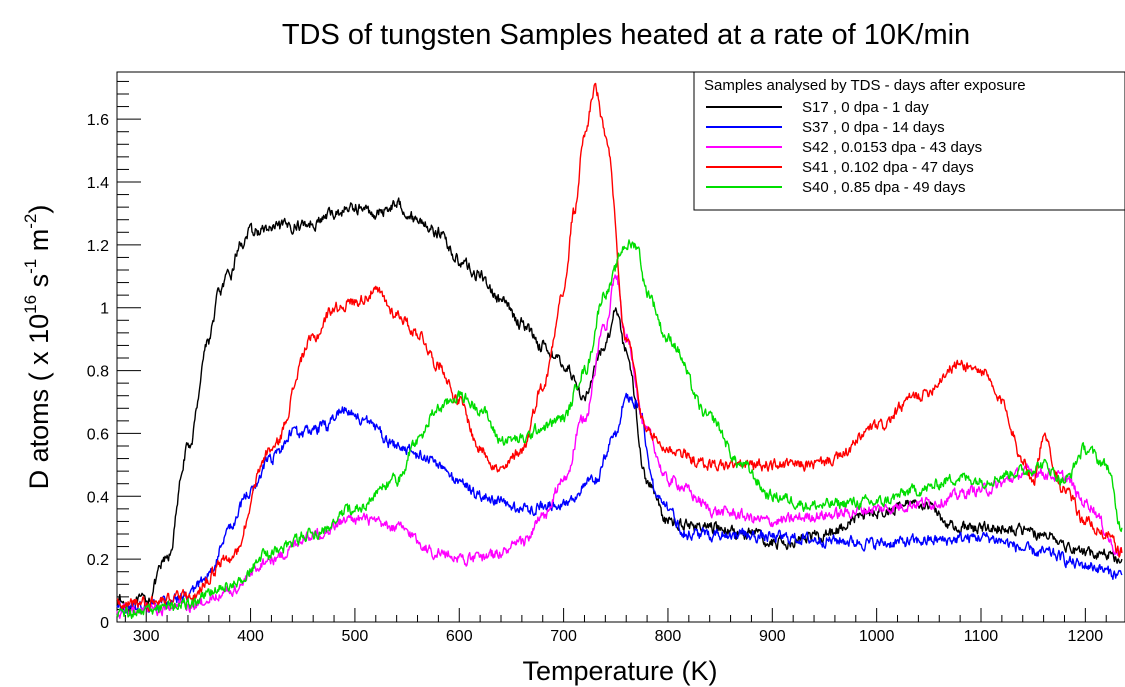 The width and height of the screenshot is (1125, 687). I want to click on x-axis-title: Temperature (K), so click(619, 671).